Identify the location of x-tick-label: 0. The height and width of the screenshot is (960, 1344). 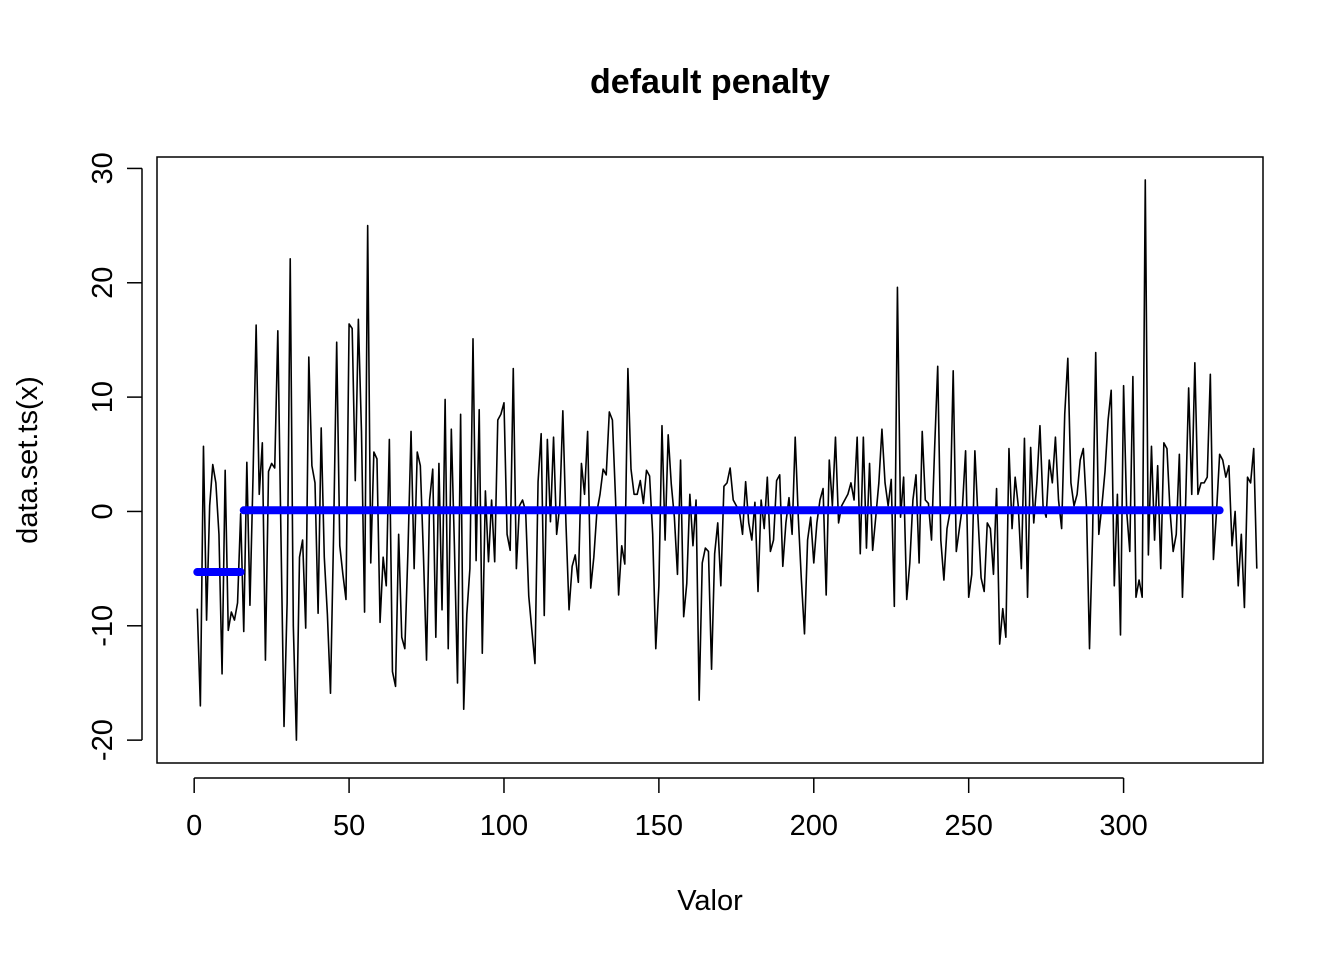
(194, 826).